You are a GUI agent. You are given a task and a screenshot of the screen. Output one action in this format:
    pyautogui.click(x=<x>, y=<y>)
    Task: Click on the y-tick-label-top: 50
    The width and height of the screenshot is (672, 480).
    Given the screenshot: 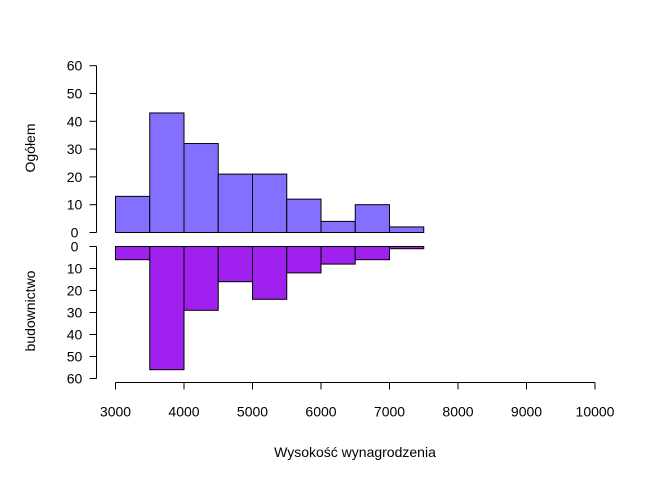 What is the action you would take?
    pyautogui.click(x=75, y=94)
    